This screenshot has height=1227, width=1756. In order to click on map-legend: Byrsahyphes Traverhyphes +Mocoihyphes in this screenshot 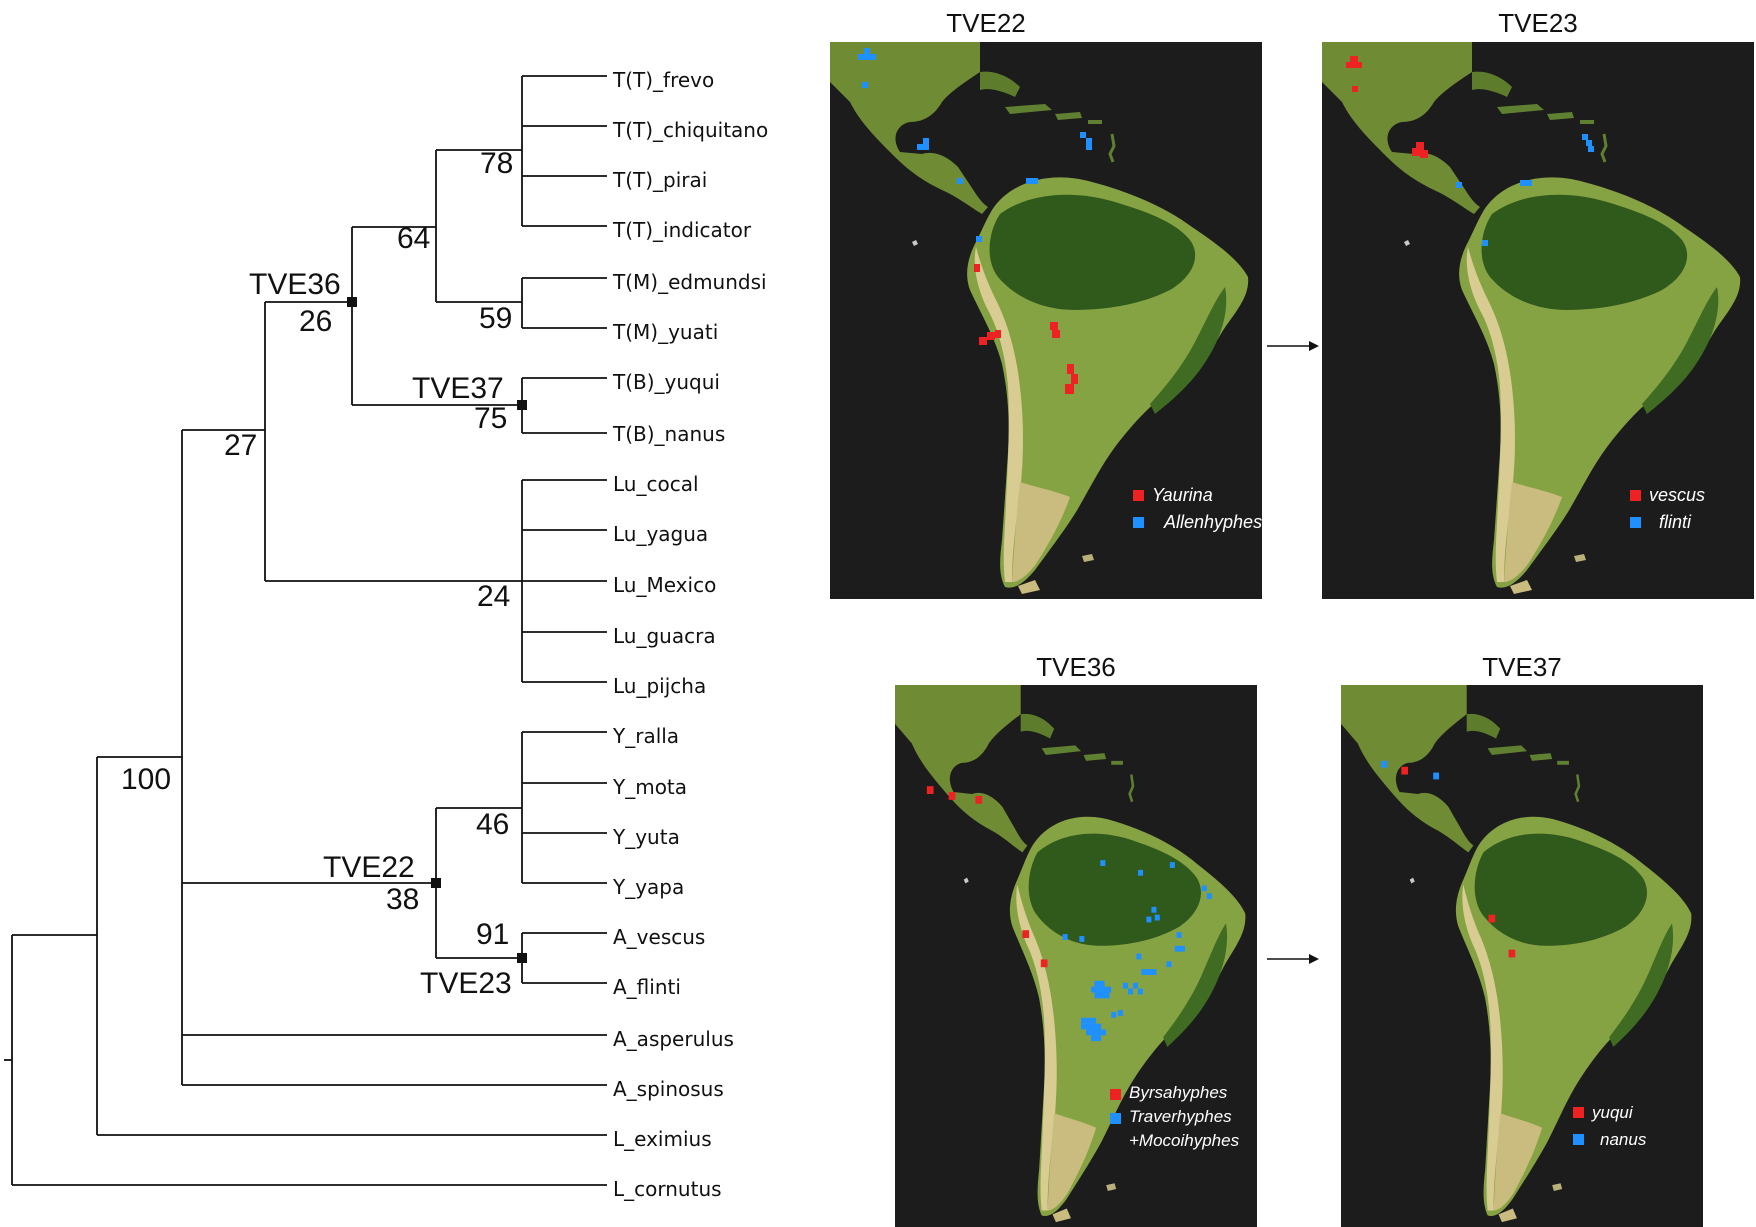, I will do `click(1174, 1117)`.